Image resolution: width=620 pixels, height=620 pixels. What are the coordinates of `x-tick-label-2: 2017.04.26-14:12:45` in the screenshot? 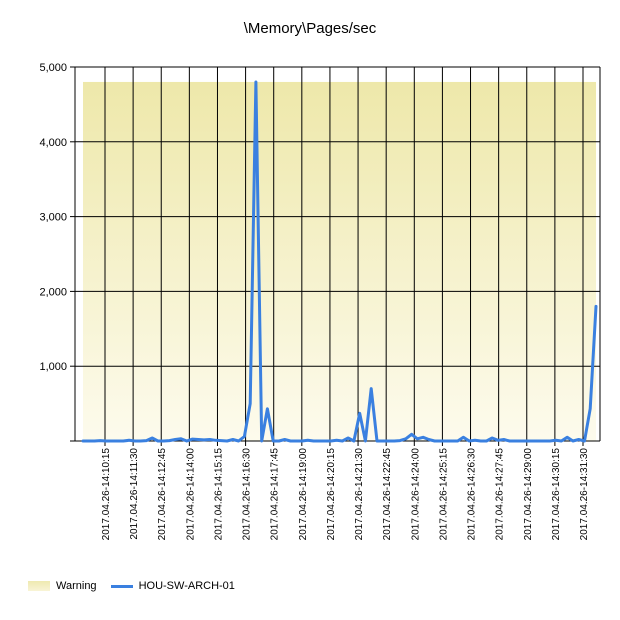 It's located at (162, 494).